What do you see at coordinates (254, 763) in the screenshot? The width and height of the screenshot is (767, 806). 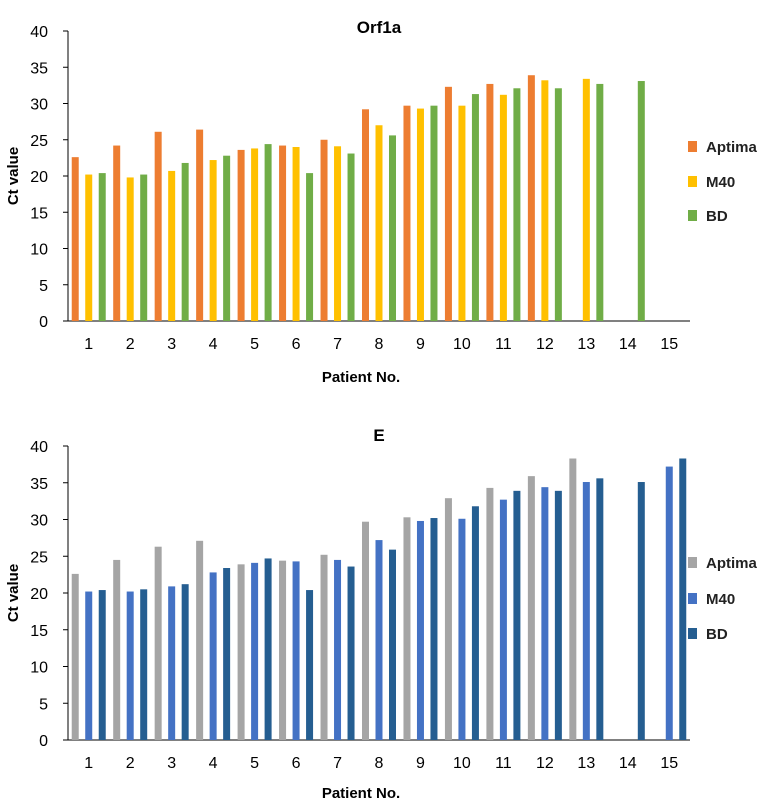 I see `x-tick-label: 5` at bounding box center [254, 763].